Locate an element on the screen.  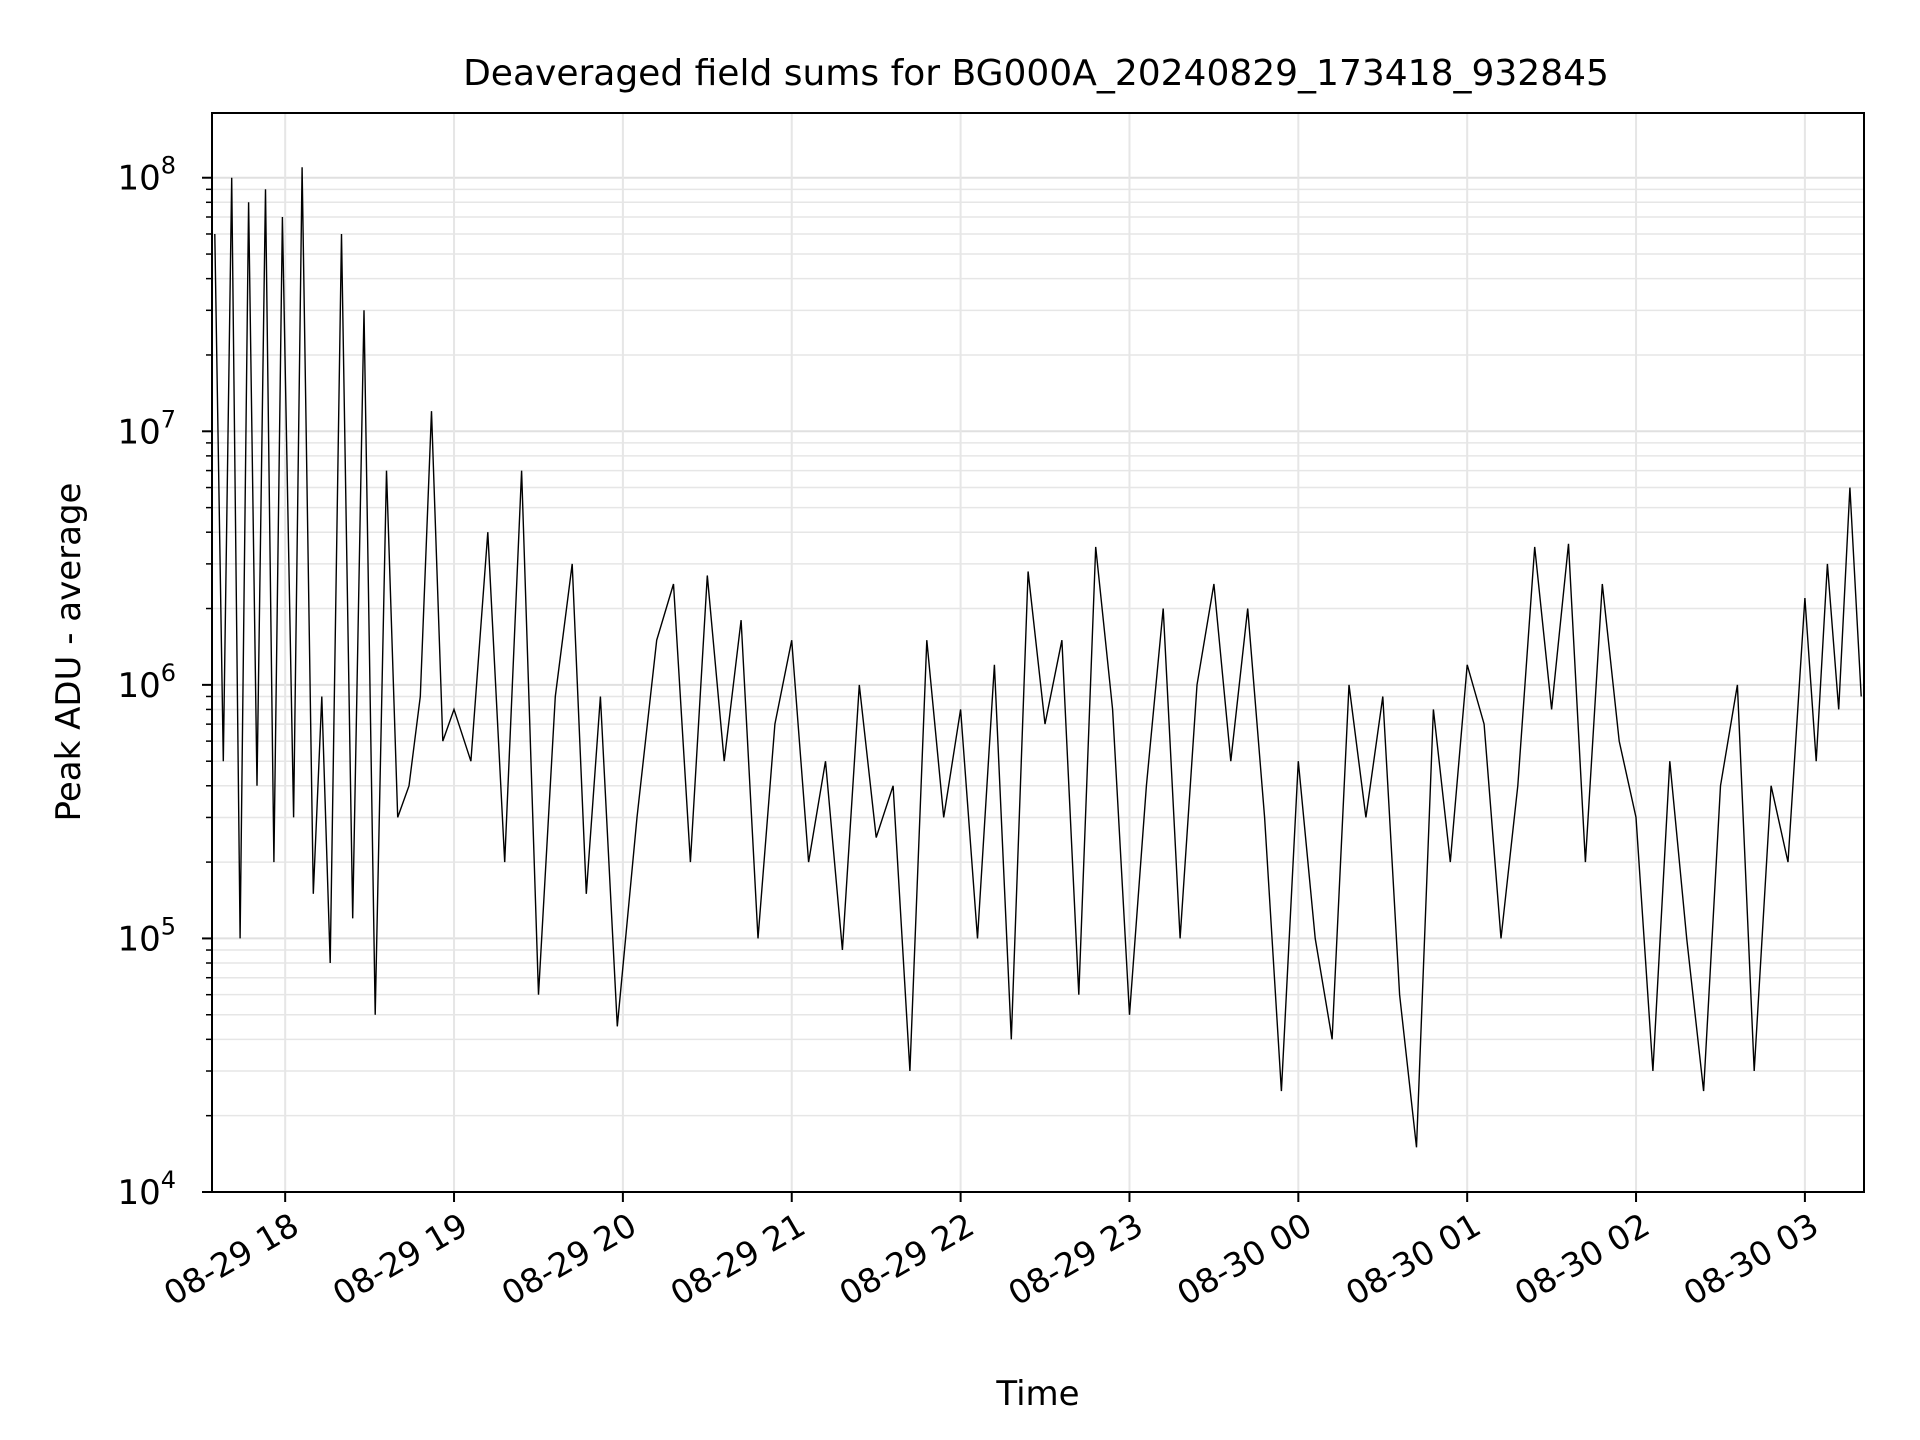
y-tick-label: 10⁶ is located at coordinates (146, 682).